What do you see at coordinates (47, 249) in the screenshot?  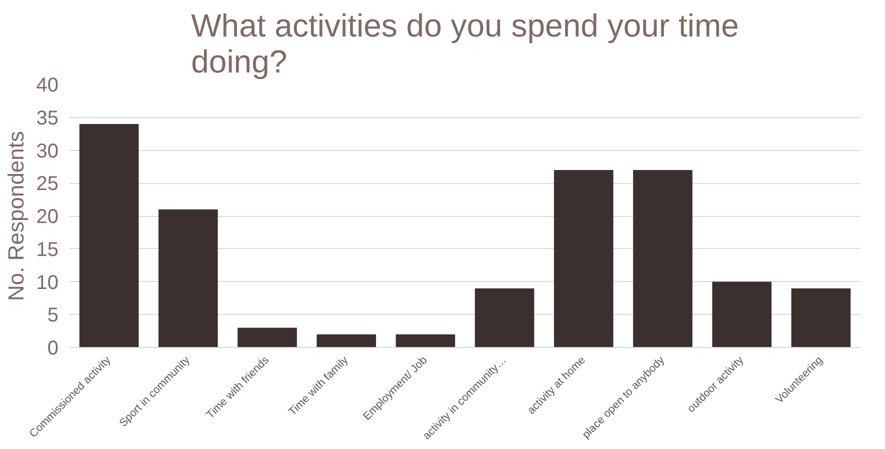 I see `y-tick-label: 15` at bounding box center [47, 249].